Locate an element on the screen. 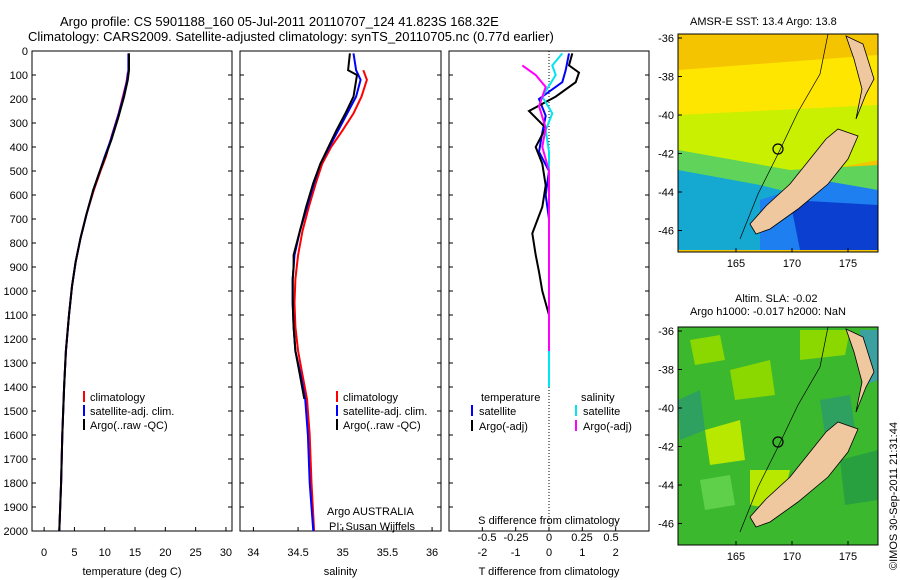 The height and width of the screenshot is (580, 900). sla-lat-tick-label: -36 is located at coordinates (666, 332).